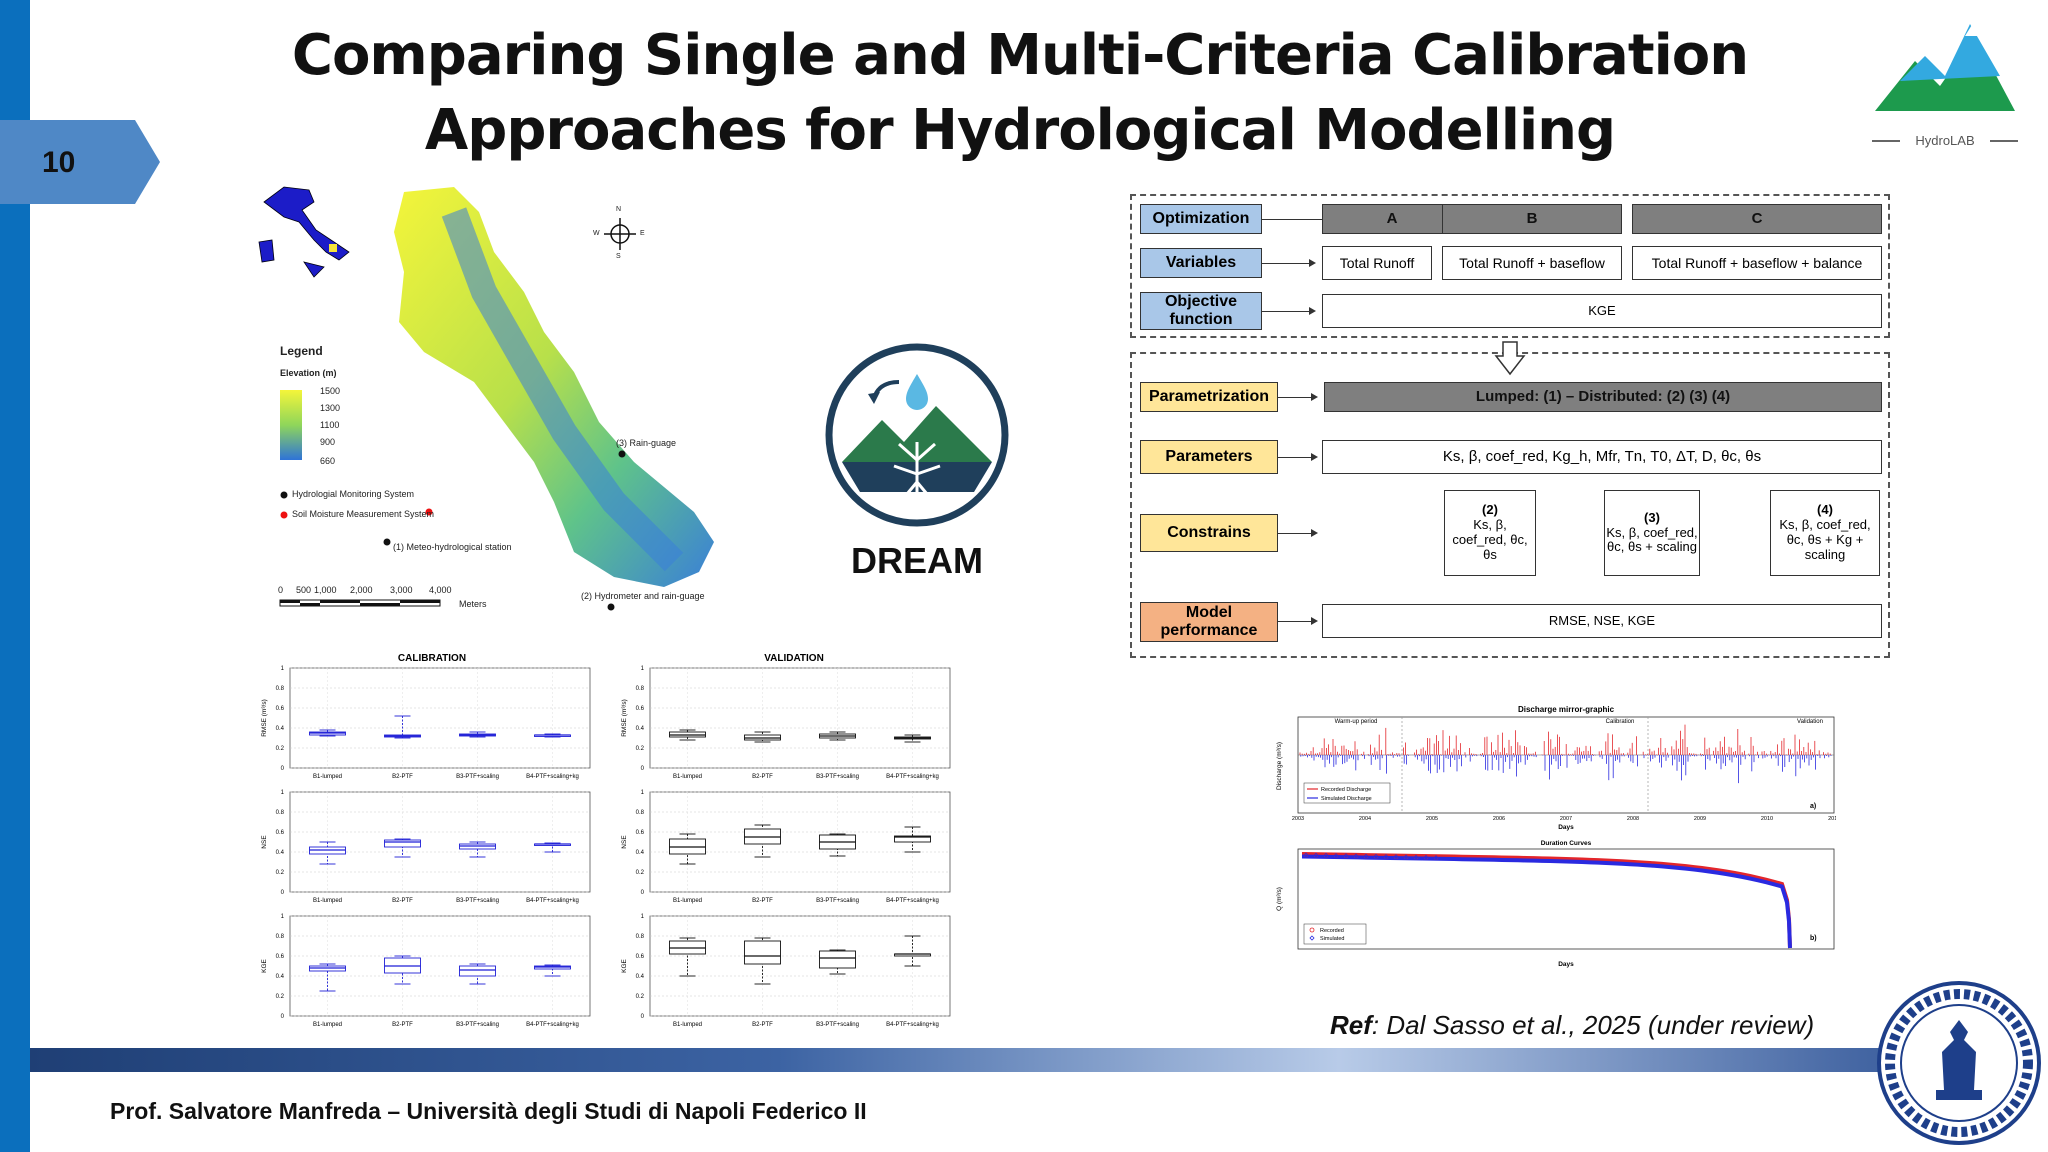  Describe the element at coordinates (1532, 219) in the screenshot. I see `option-b-header: B` at that location.